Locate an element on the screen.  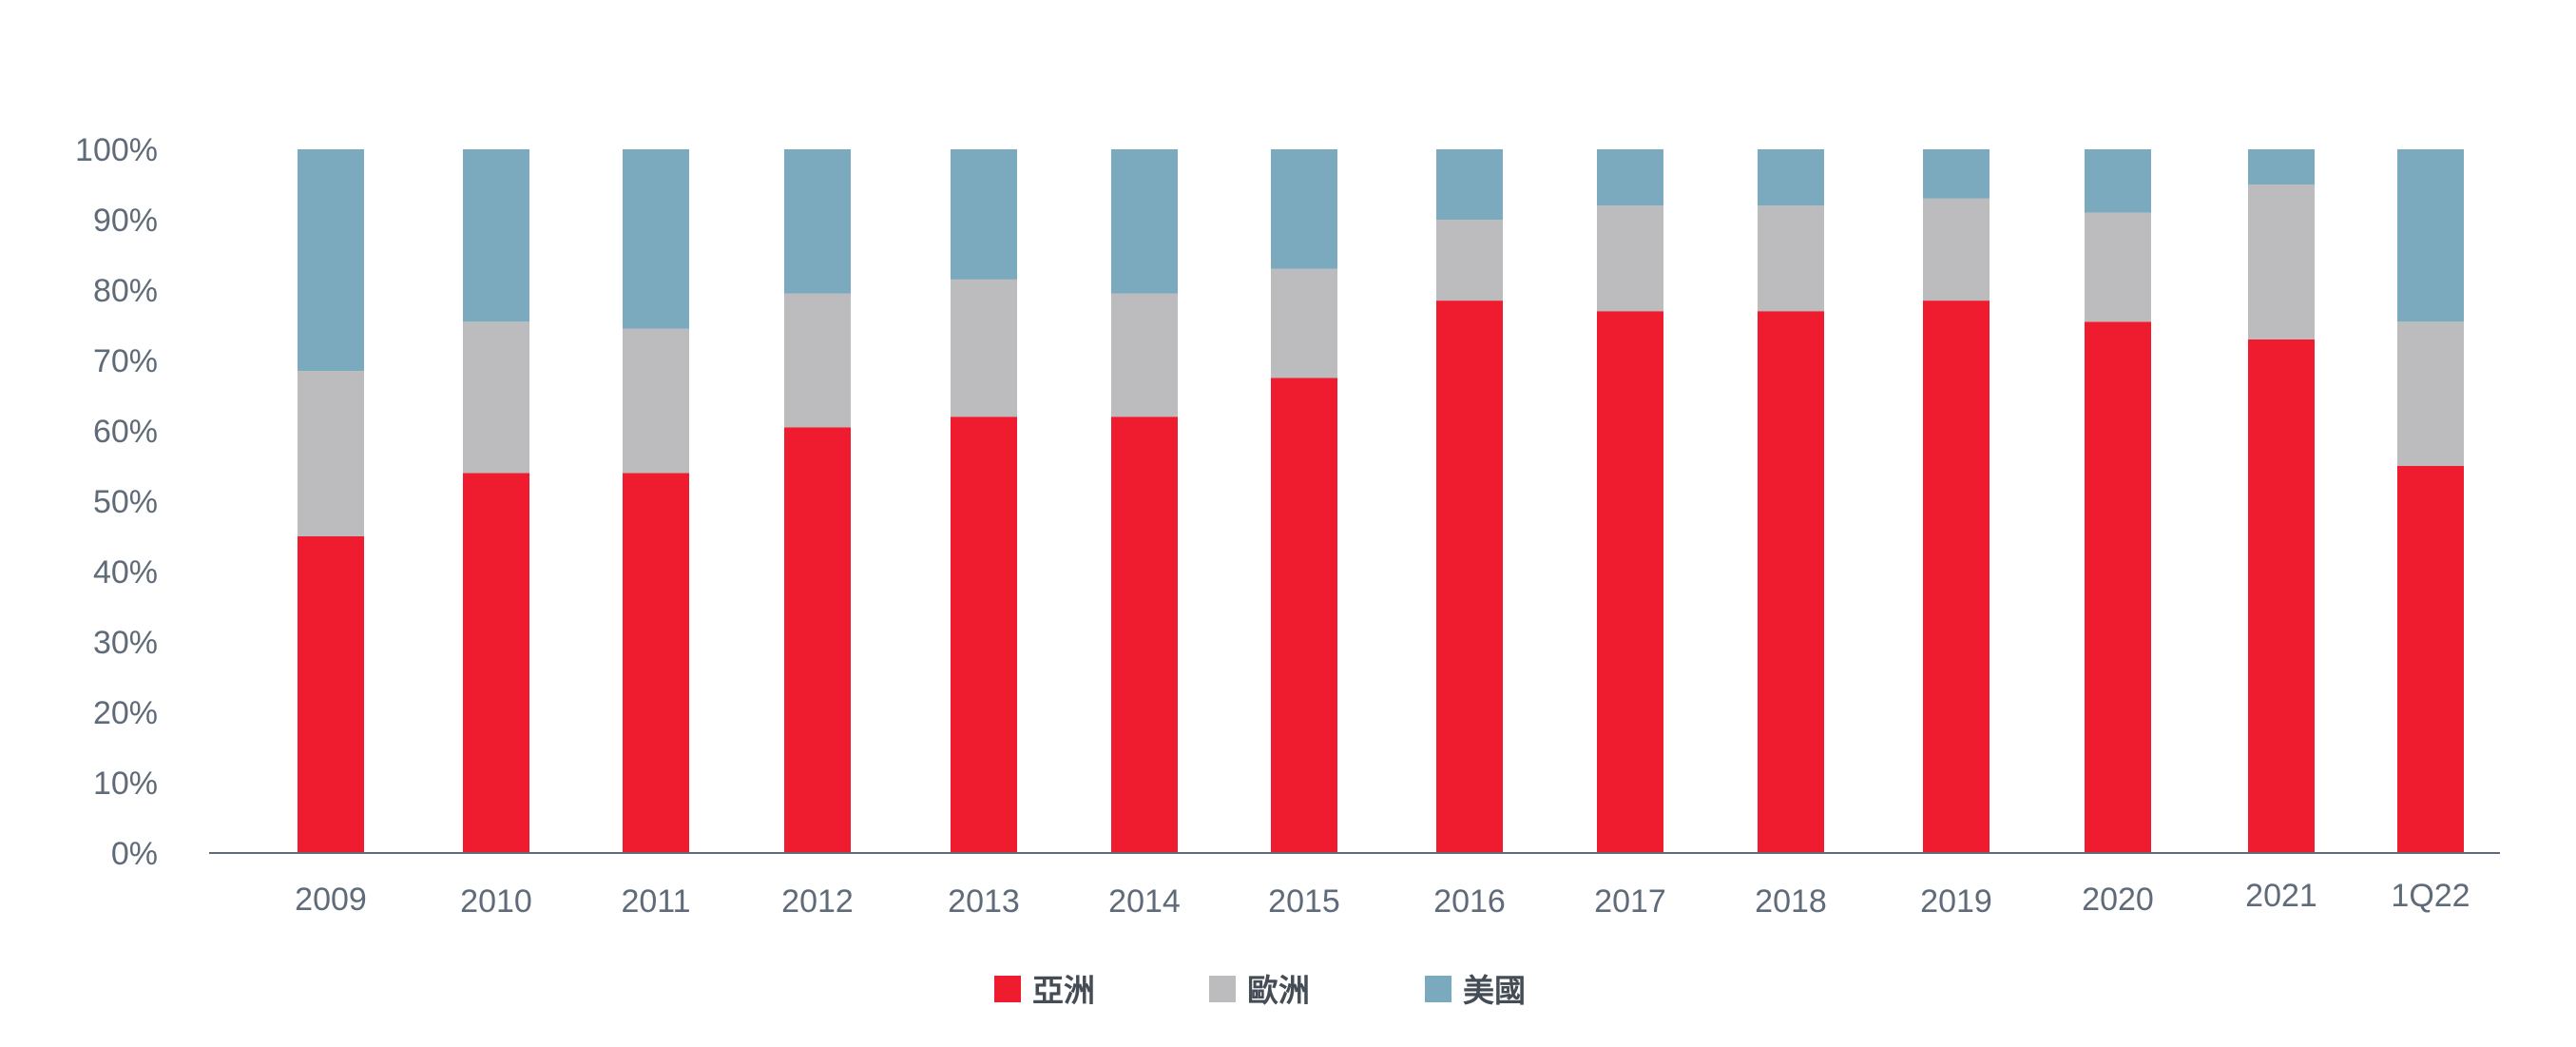
x-tick-label: 2020 is located at coordinates (2118, 900).